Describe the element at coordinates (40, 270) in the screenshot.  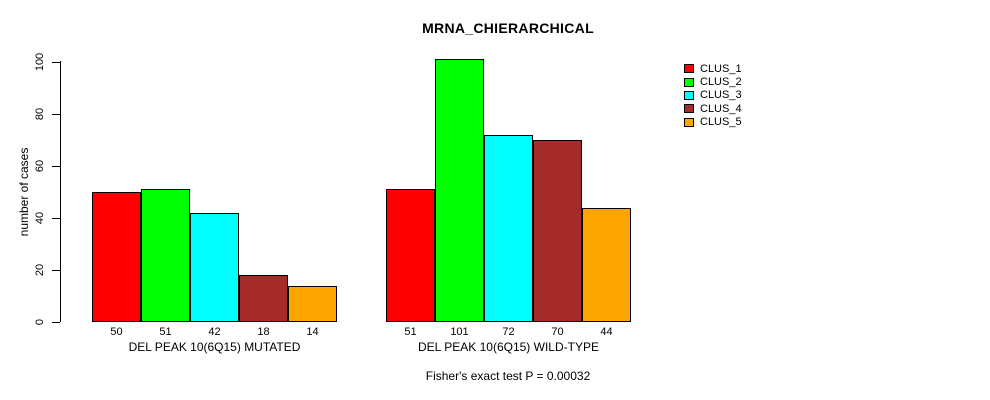
I see `y-axis-tick-label: 20` at that location.